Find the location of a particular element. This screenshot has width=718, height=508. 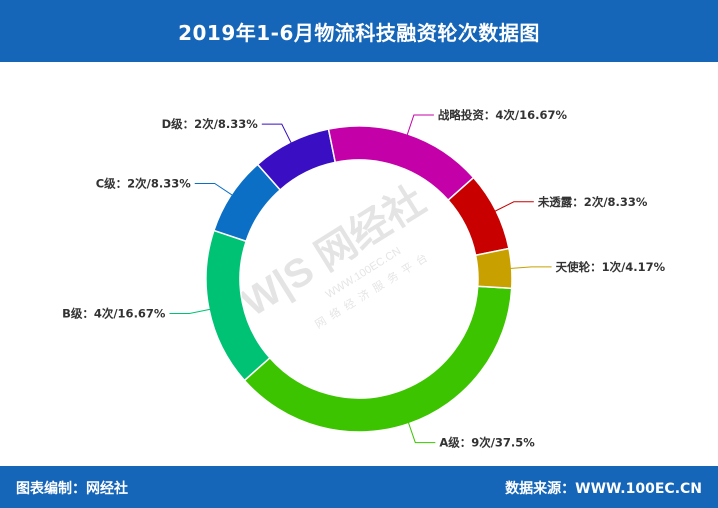

footer-editor: 图表编制：网经社 is located at coordinates (72, 489).